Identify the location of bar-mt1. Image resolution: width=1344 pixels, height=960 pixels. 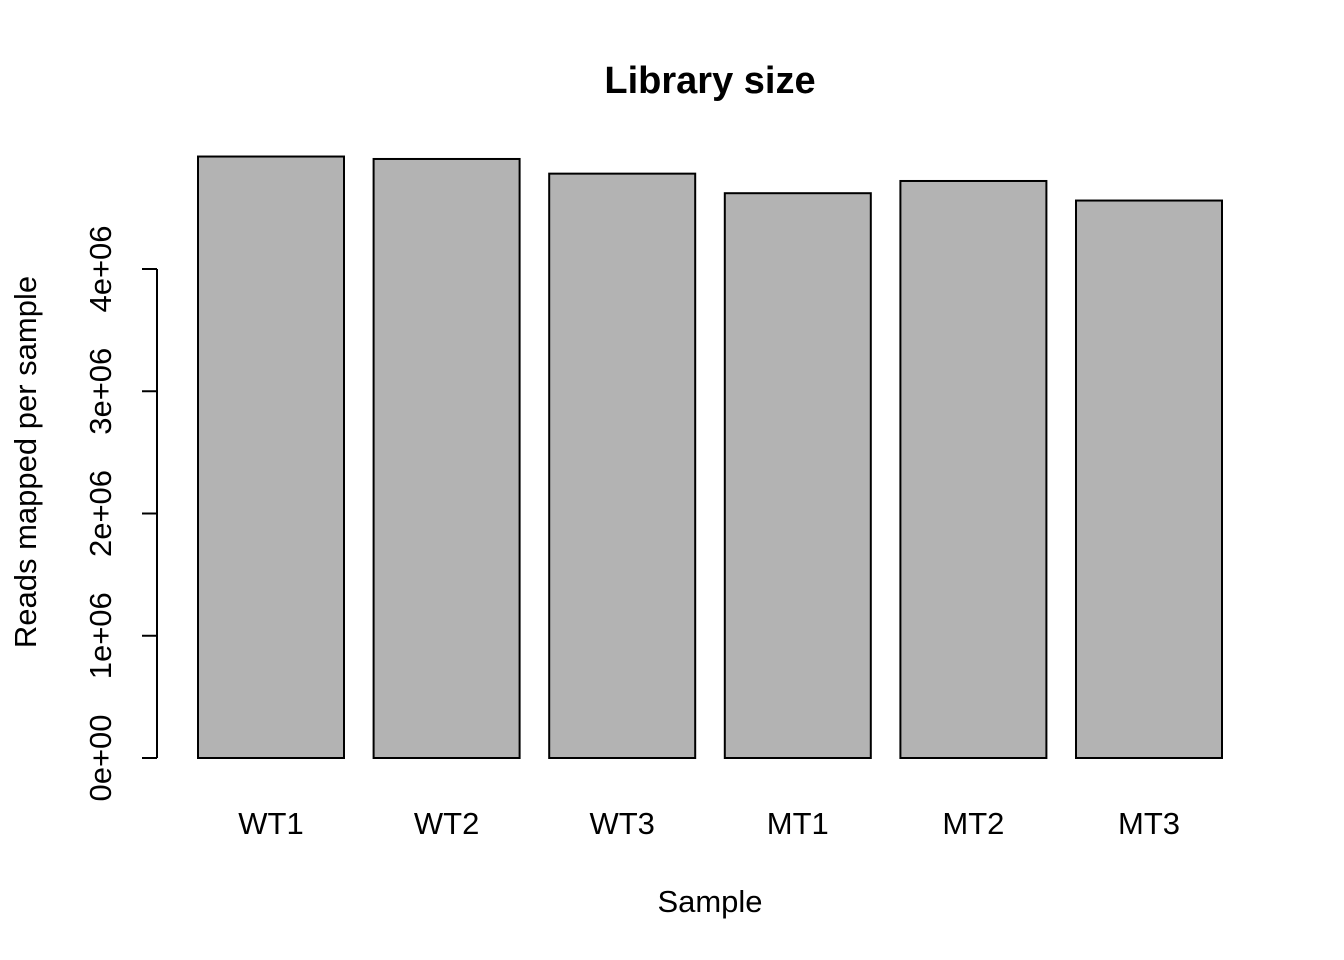
(797, 475).